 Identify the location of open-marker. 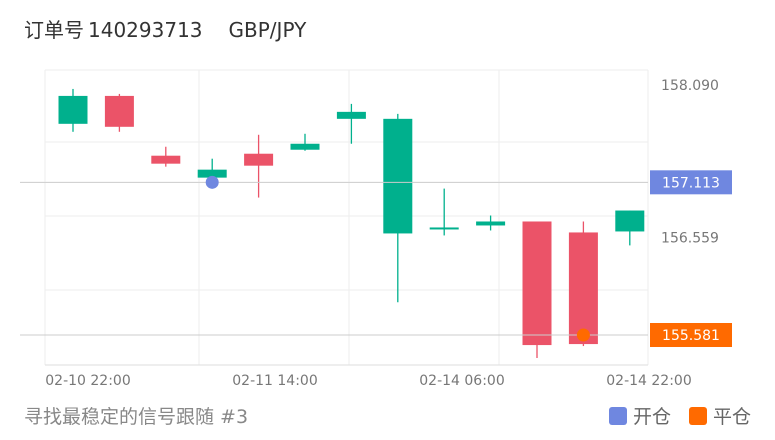
(212, 182).